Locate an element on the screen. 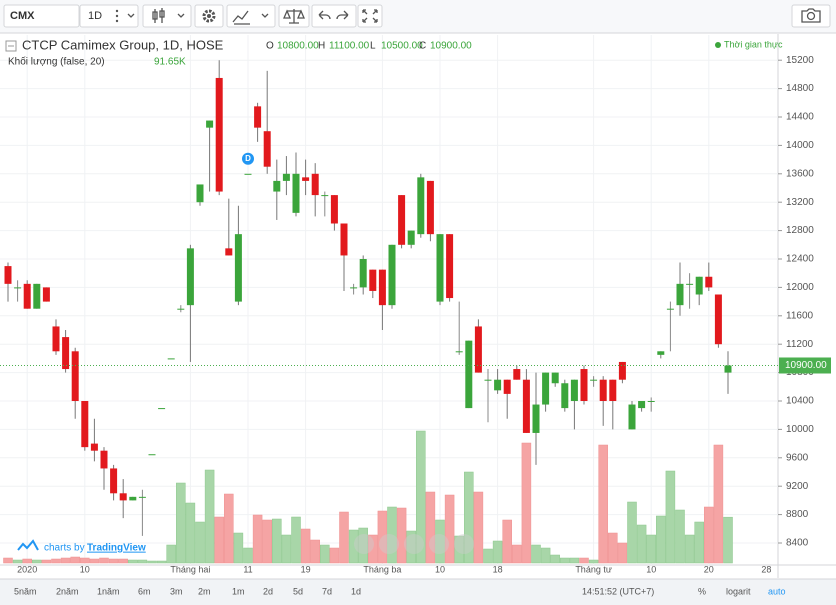  realtime-dot is located at coordinates (718, 45).